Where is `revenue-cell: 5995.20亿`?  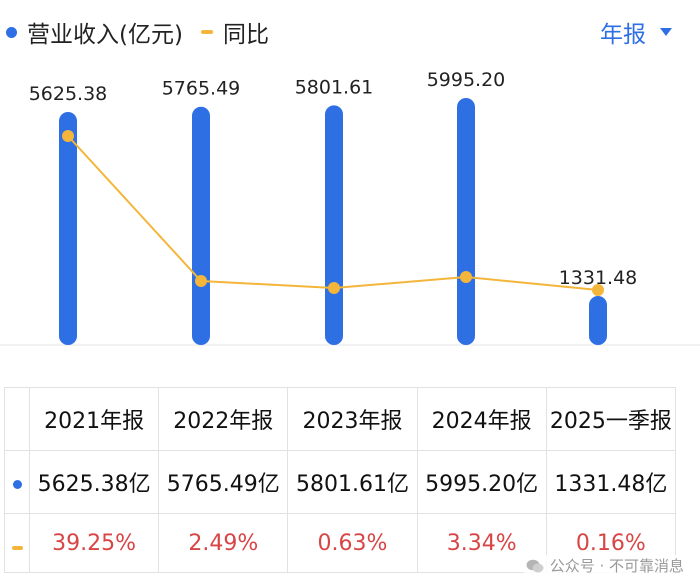 revenue-cell: 5995.20亿 is located at coordinates (481, 482).